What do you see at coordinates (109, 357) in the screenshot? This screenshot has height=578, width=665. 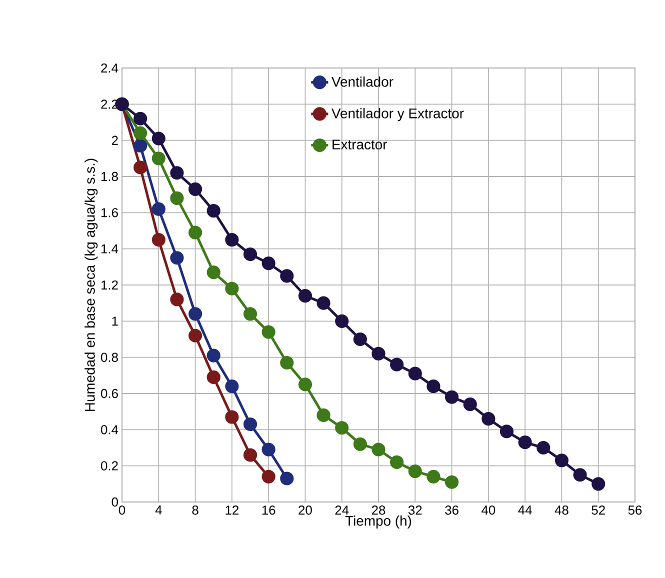 I see `y-tick-label: 0.8` at bounding box center [109, 357].